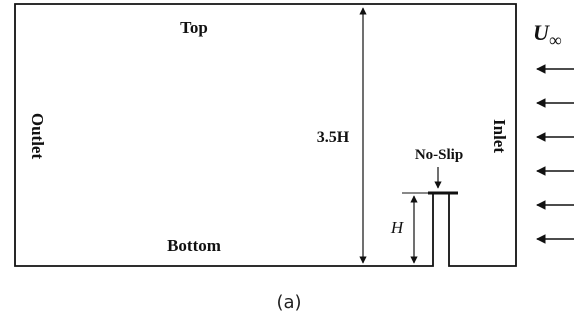  I want to click on figure-caption: (a), so click(288, 302).